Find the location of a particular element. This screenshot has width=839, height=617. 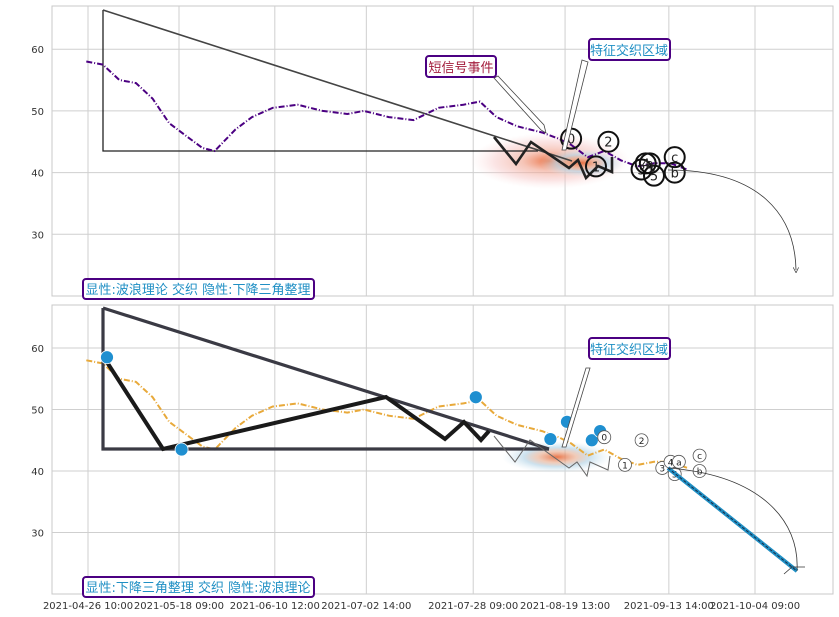

wave-point-label: 5 is located at coordinates (654, 177).